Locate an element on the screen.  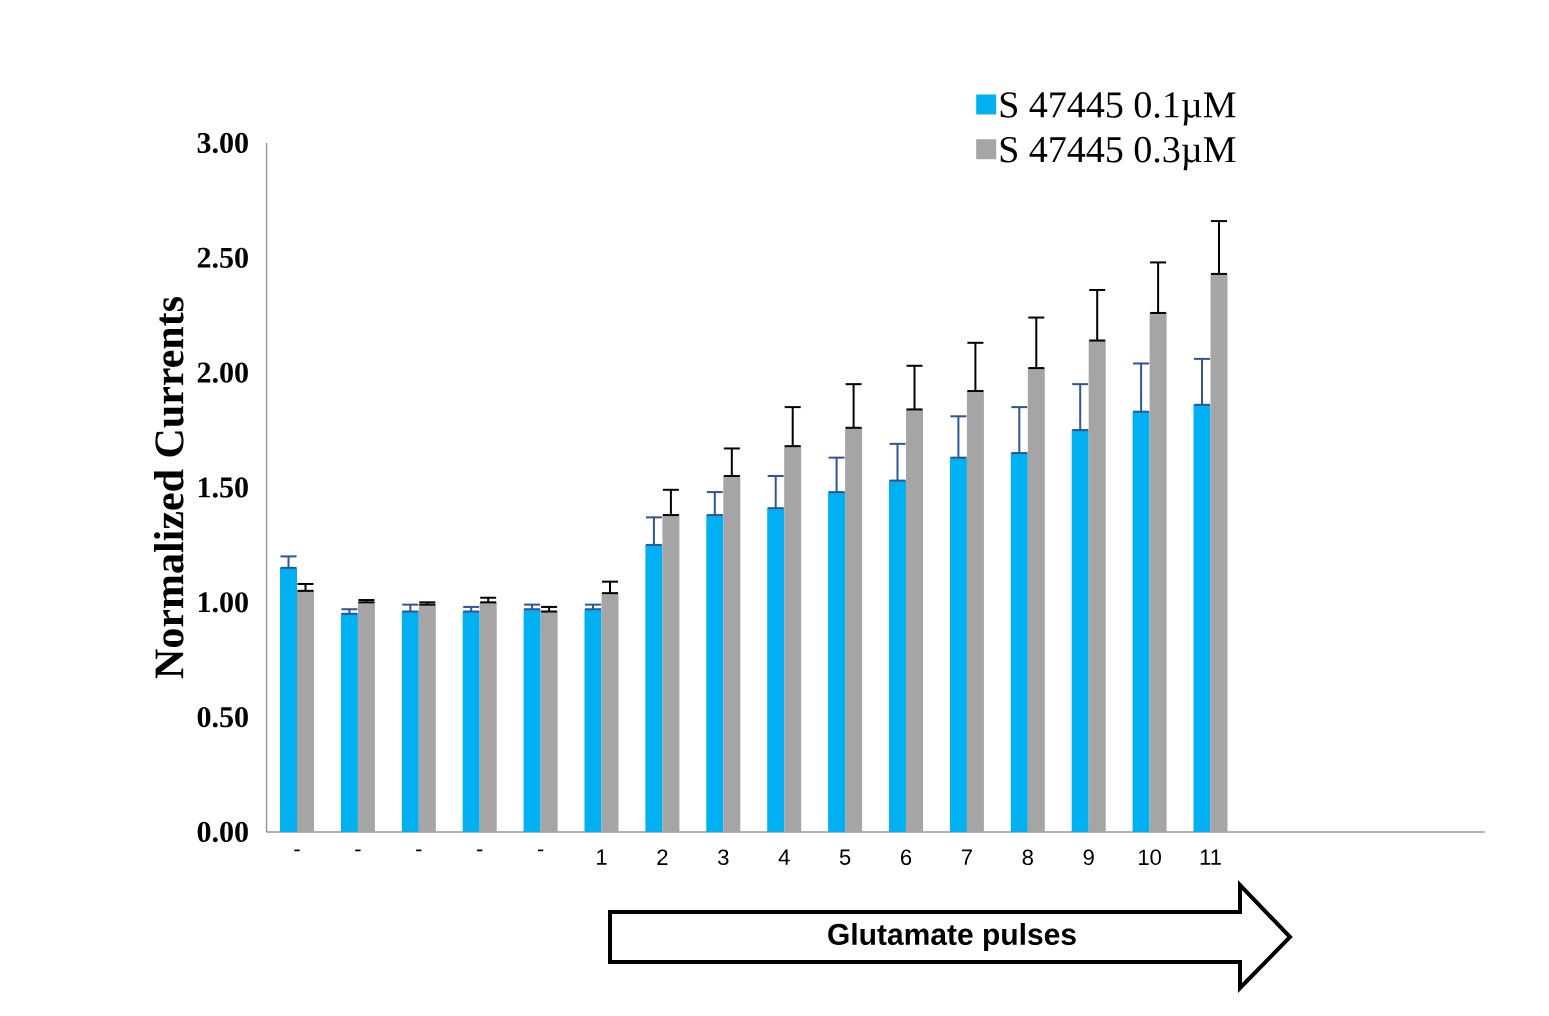
y-tick-label: 0.50 is located at coordinates (222, 717).